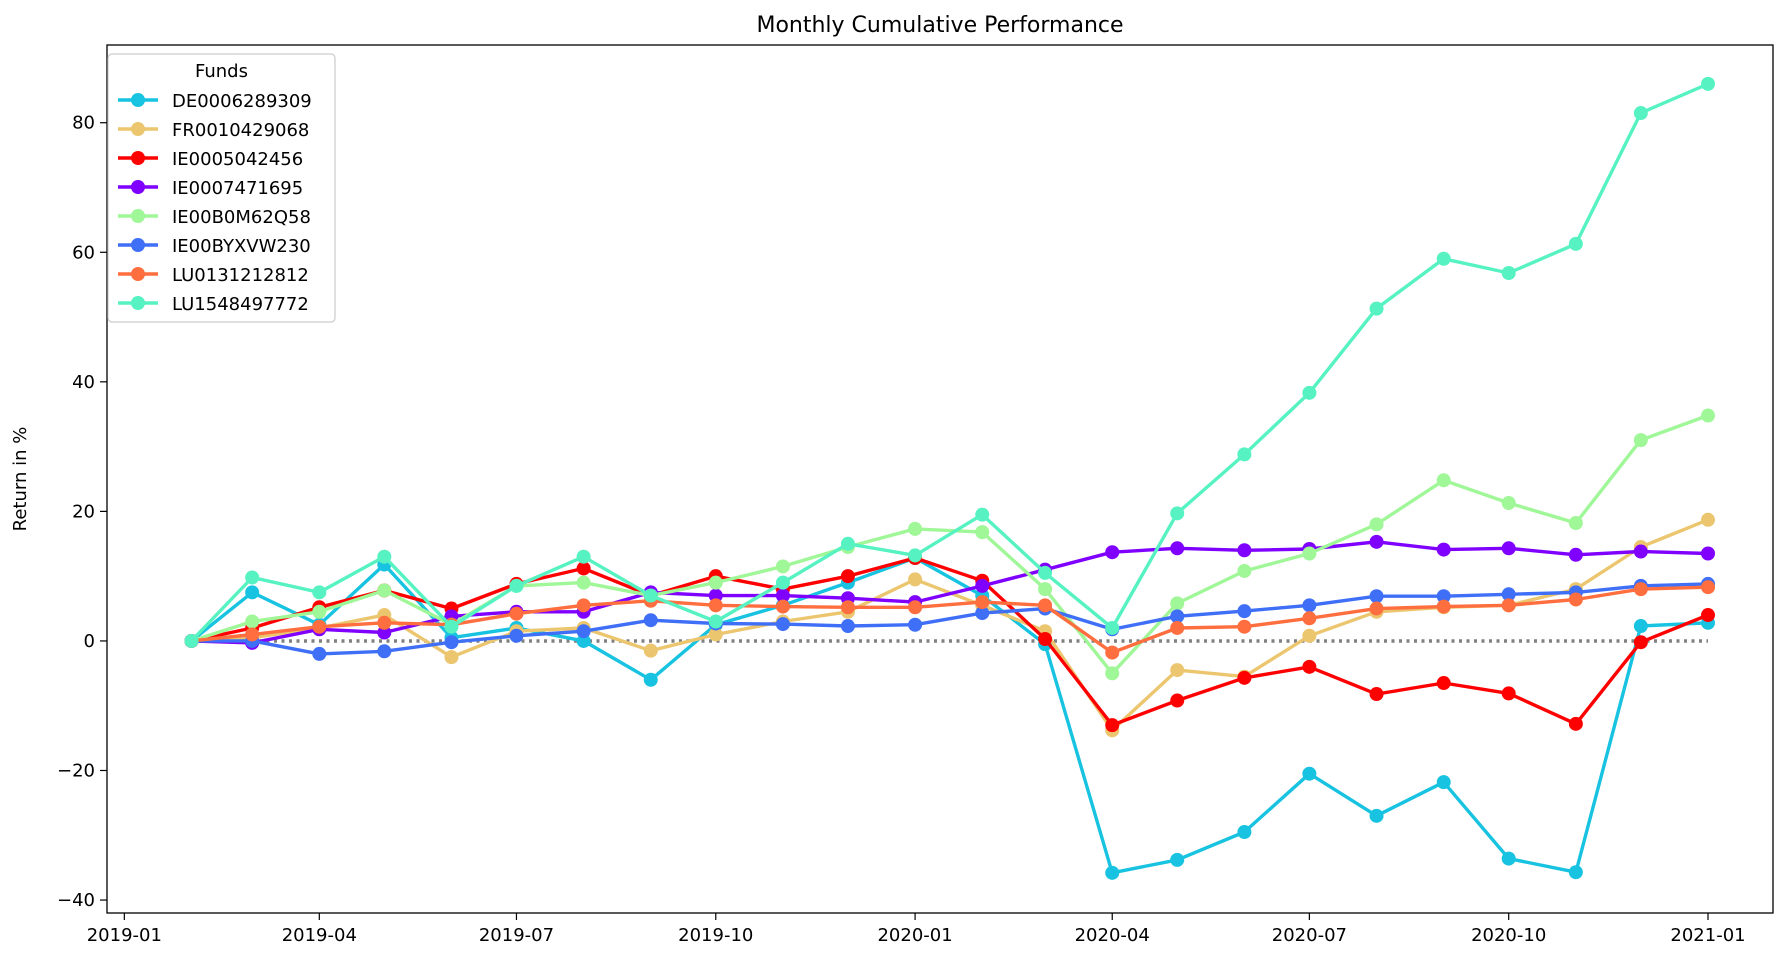  Describe the element at coordinates (939, 25) in the screenshot. I see `chart-title: Monthly Cumulative Performance` at that location.